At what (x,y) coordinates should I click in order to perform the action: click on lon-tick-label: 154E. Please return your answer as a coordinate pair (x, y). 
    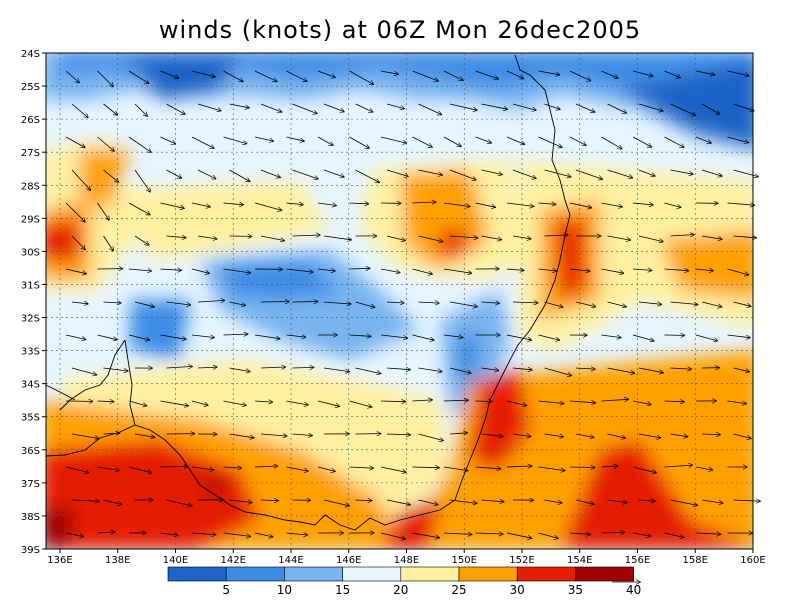
    Looking at the image, I should click on (579, 560).